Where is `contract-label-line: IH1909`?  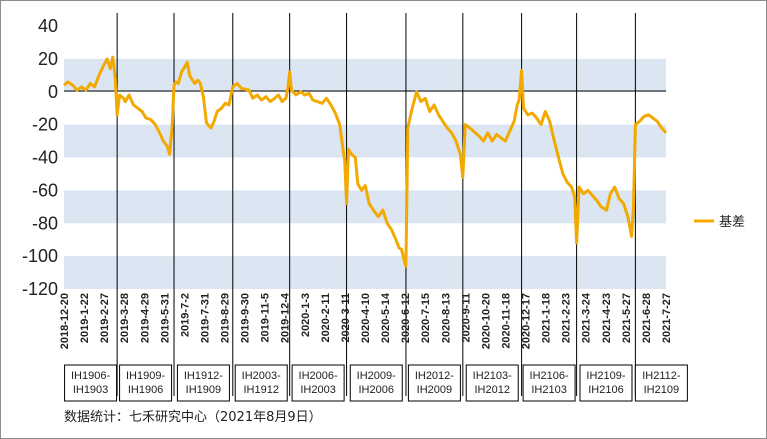 contract-label-line: IH1909 is located at coordinates (203, 390).